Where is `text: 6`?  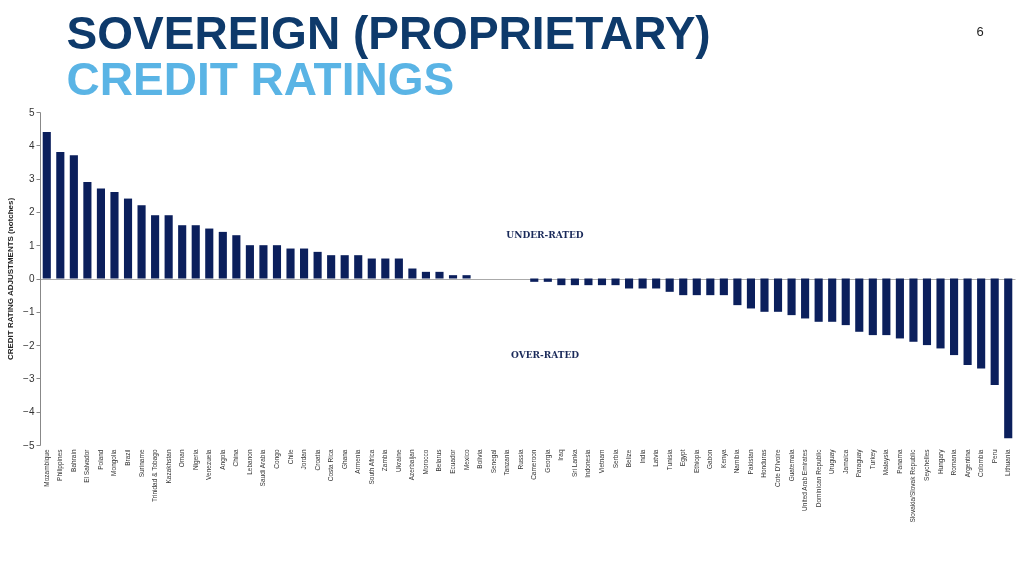
text: 6 is located at coordinates (980, 31).